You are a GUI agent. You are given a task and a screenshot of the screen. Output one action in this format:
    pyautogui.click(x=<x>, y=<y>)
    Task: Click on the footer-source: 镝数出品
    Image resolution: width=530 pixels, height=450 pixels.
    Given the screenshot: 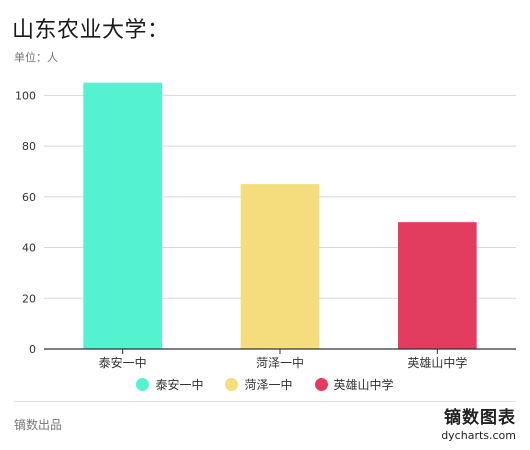 What is the action you would take?
    pyautogui.click(x=38, y=425)
    